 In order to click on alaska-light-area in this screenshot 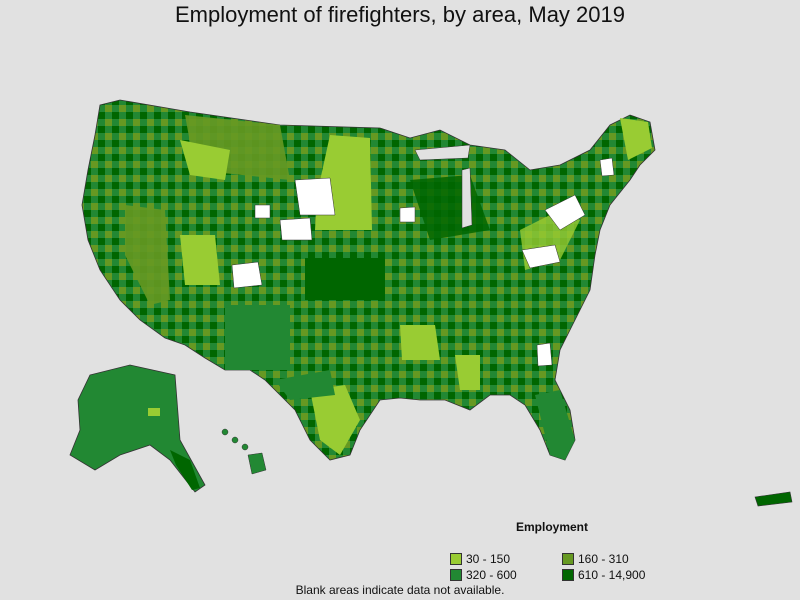, I will do `click(154, 412)`.